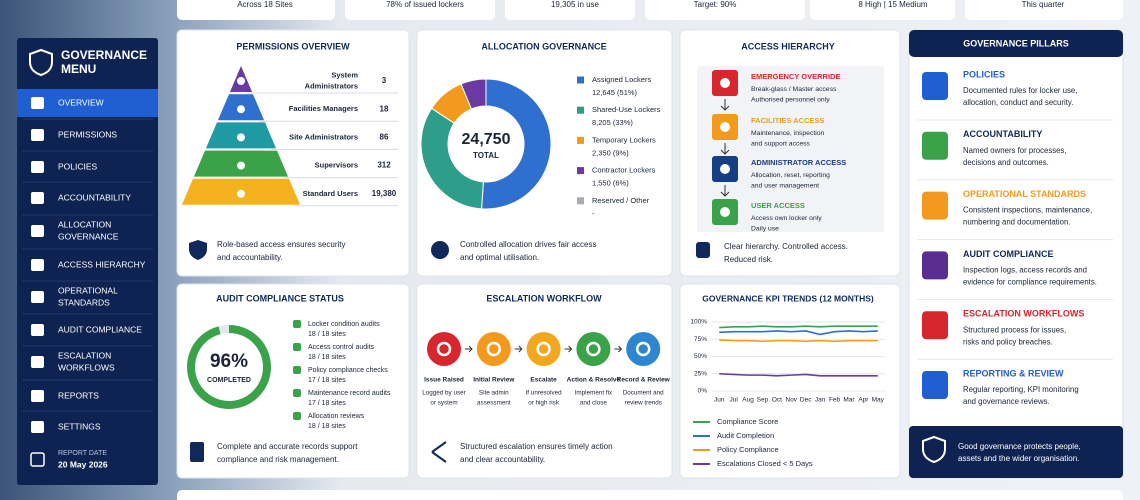 The height and width of the screenshot is (500, 1140). Describe the element at coordinates (265, 4) in the screenshot. I see `kpi-caption: Across 18 Sites` at that location.